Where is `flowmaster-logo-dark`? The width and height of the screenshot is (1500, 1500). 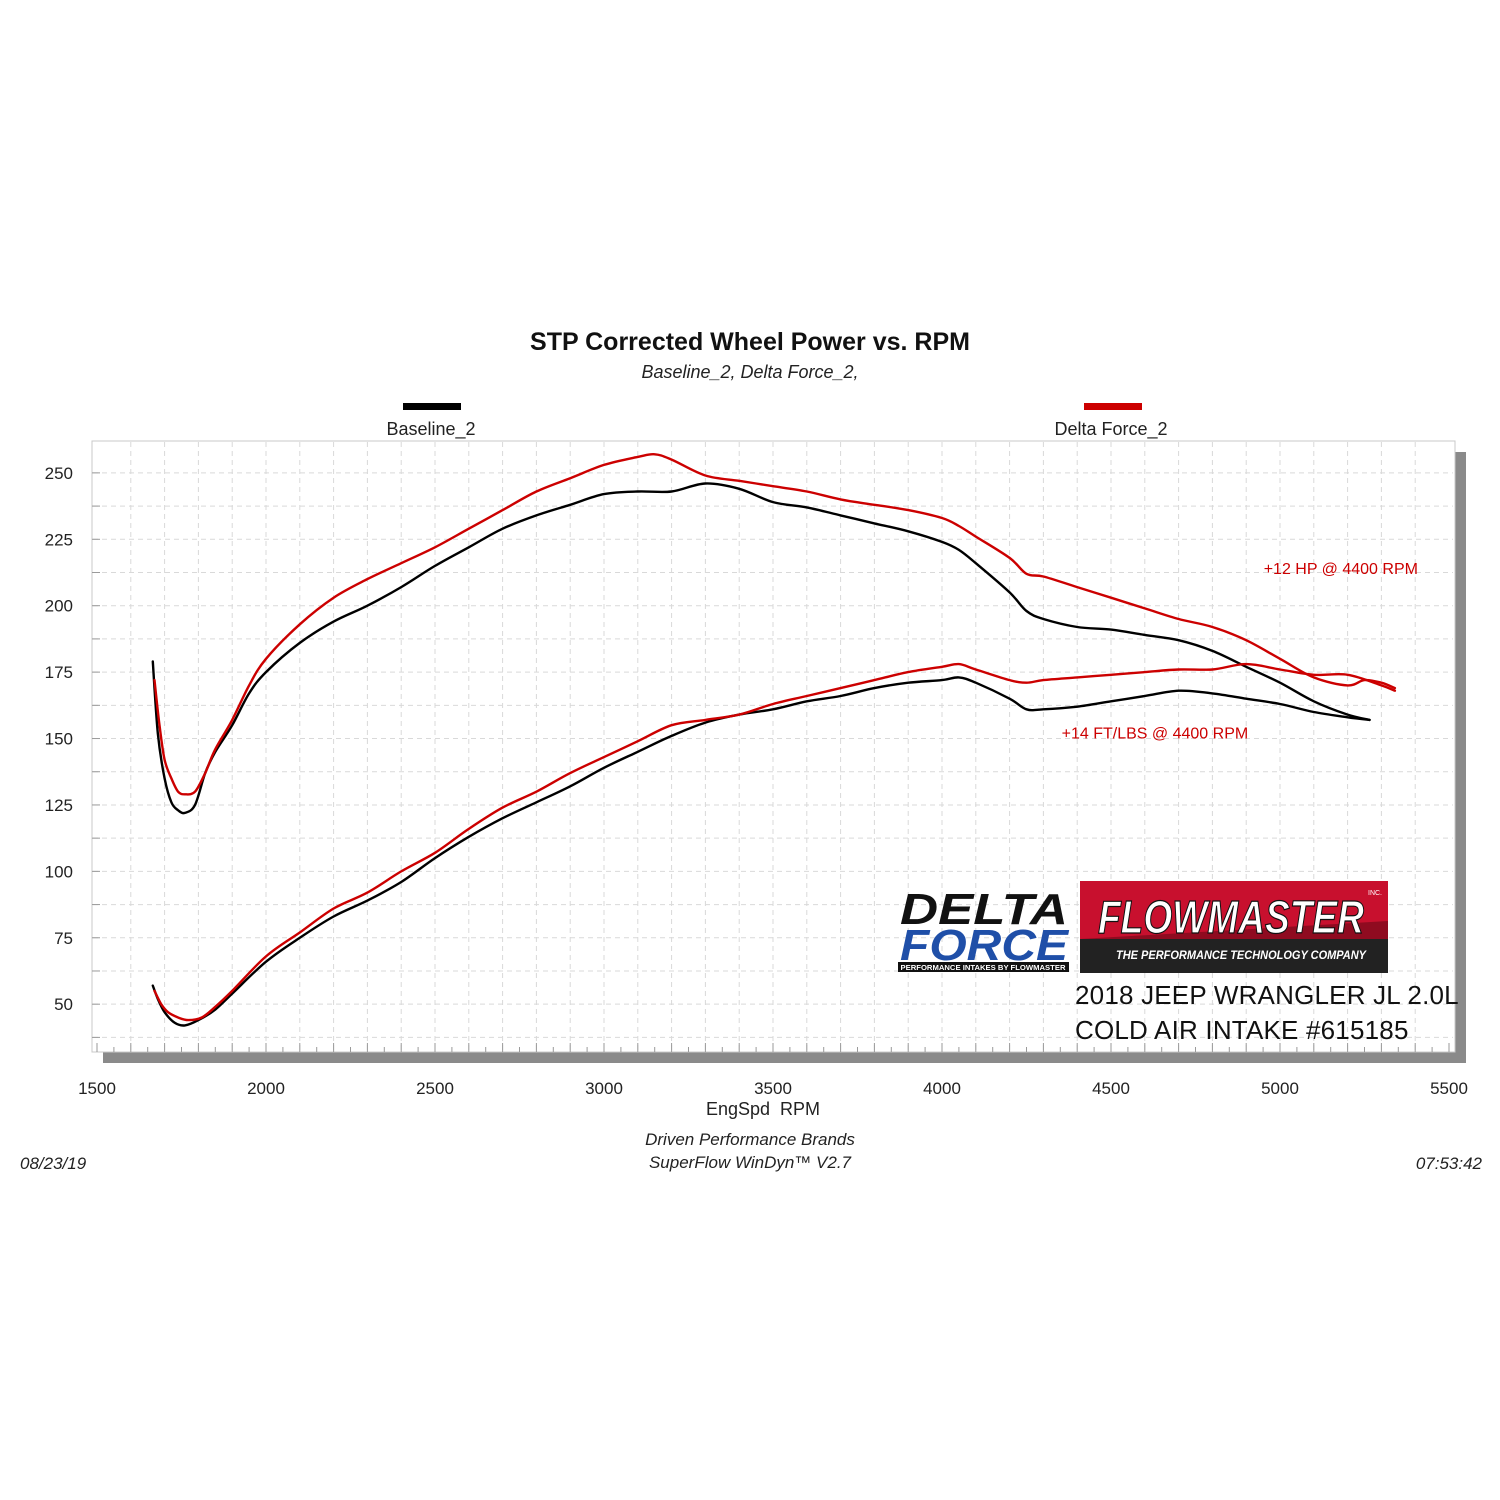 flowmaster-logo-dark is located at coordinates (1234, 956).